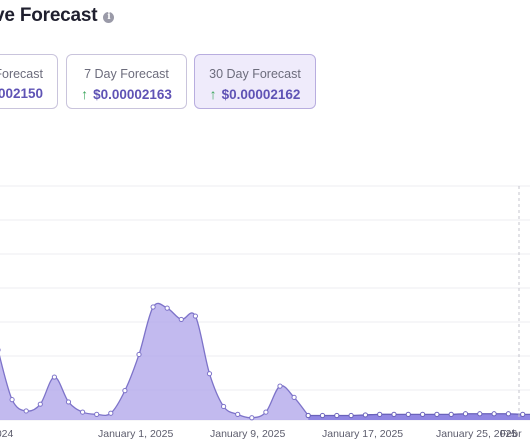  Describe the element at coordinates (109, 17) in the screenshot. I see `info-icon: i` at that location.